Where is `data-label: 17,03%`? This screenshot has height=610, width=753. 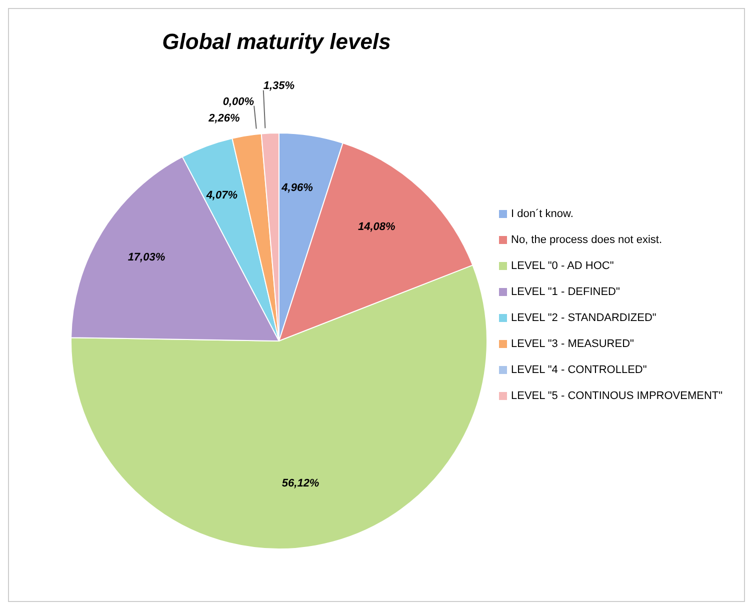
data-label: 17,03% is located at coordinates (147, 257).